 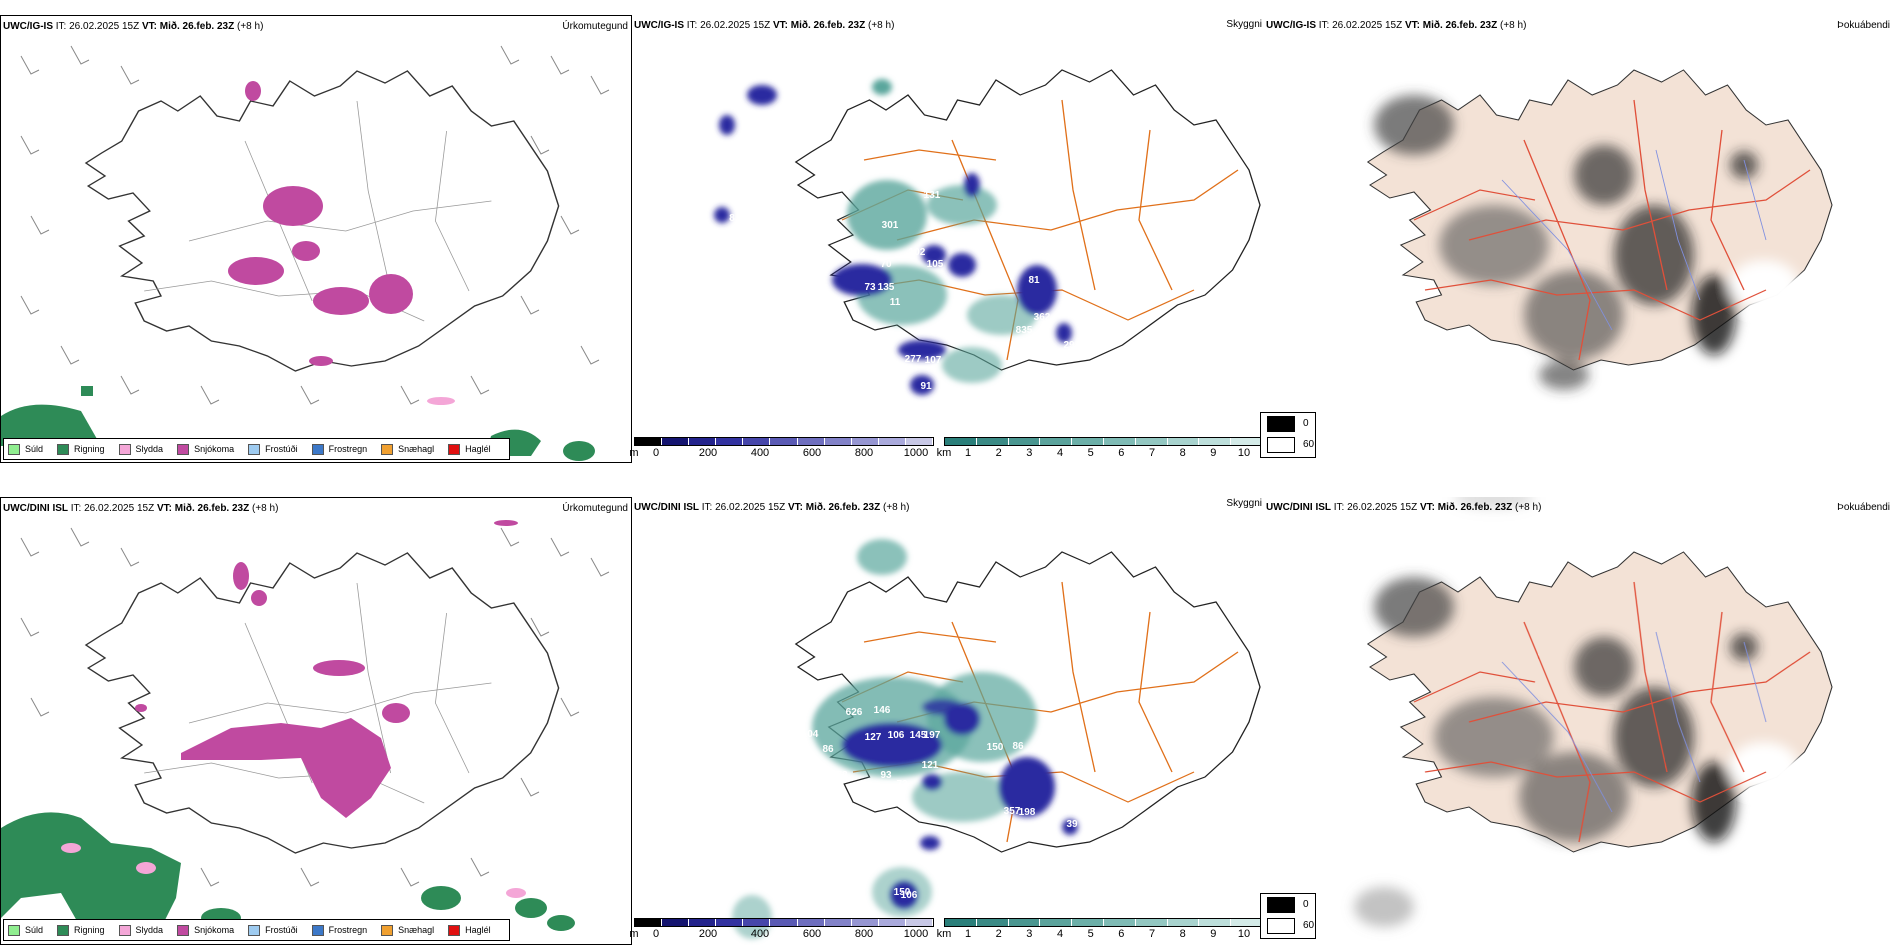 What do you see at coordinates (348, 930) in the screenshot?
I see `legend-label: Frostregn` at bounding box center [348, 930].